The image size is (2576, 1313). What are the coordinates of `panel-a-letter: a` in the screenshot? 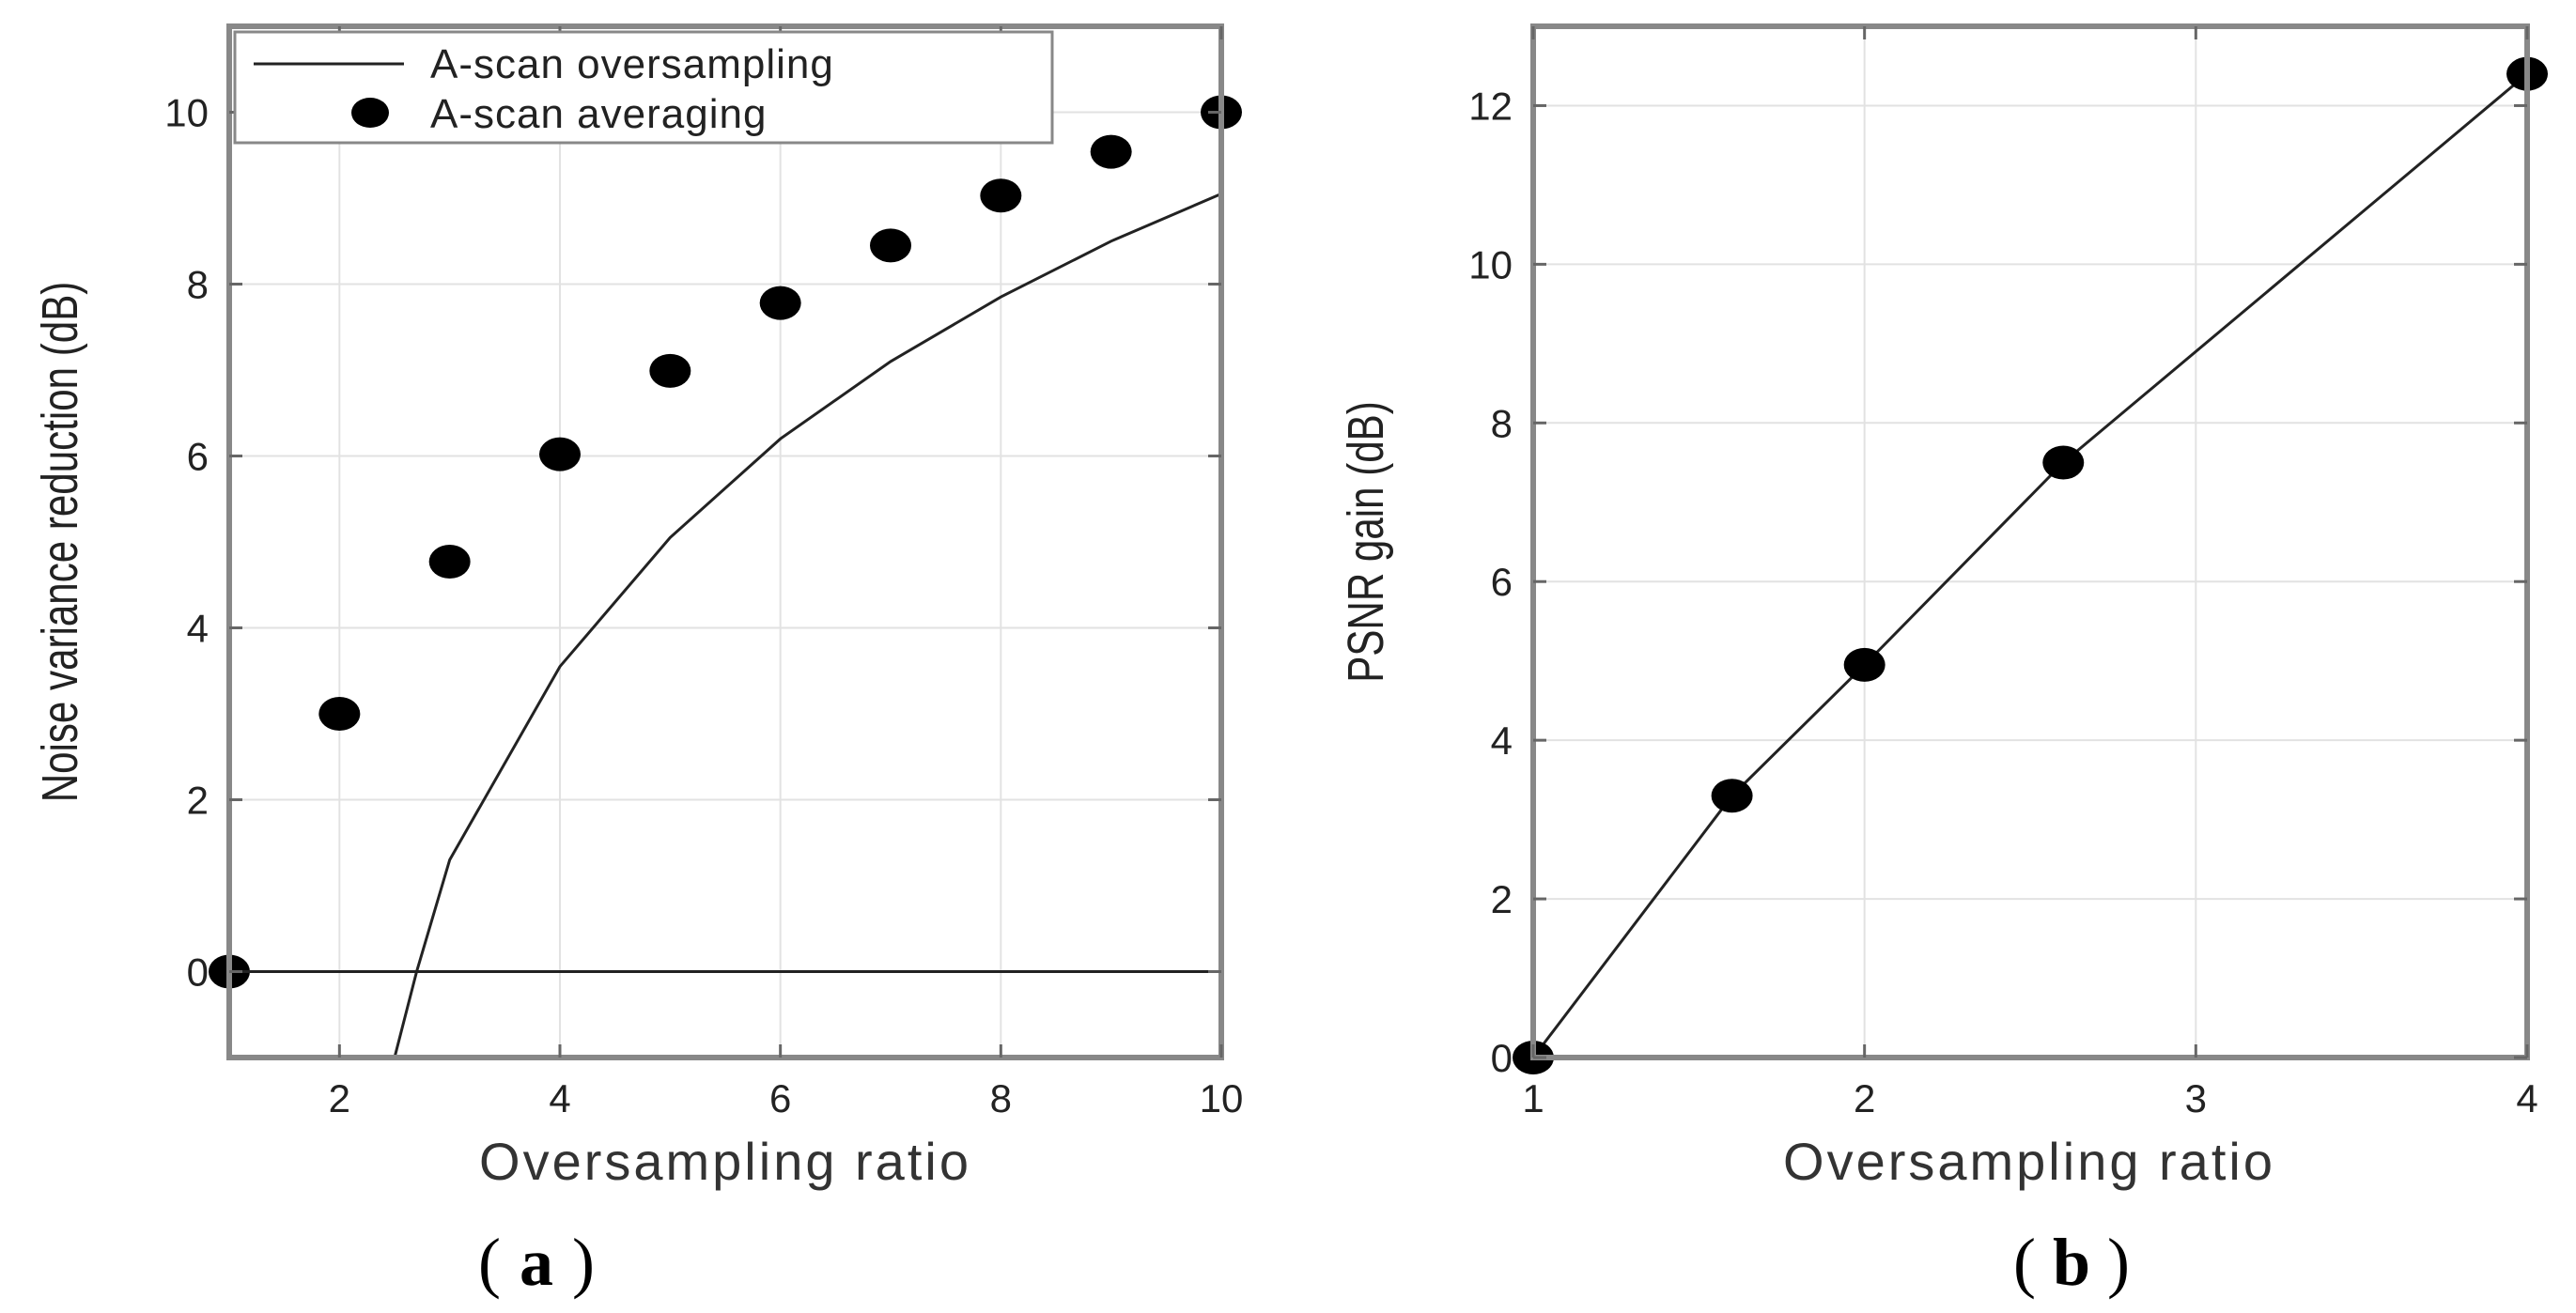 It's located at (537, 1262).